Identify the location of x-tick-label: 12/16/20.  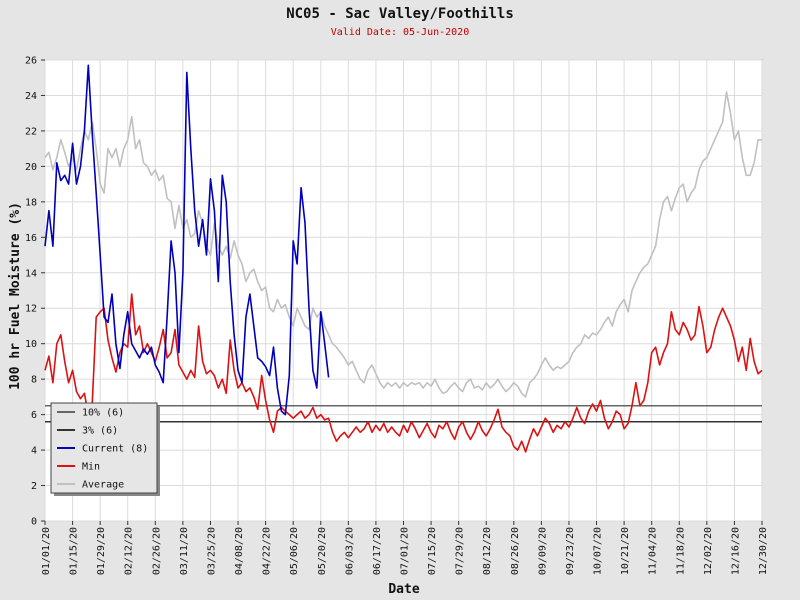
(735, 551).